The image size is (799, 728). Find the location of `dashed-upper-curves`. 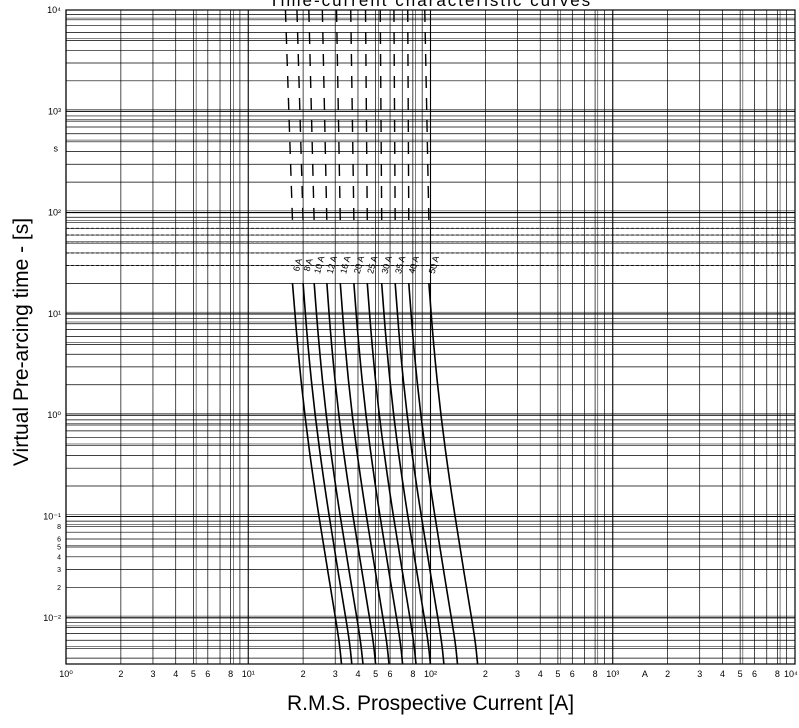

dashed-upper-curves is located at coordinates (357, 116).